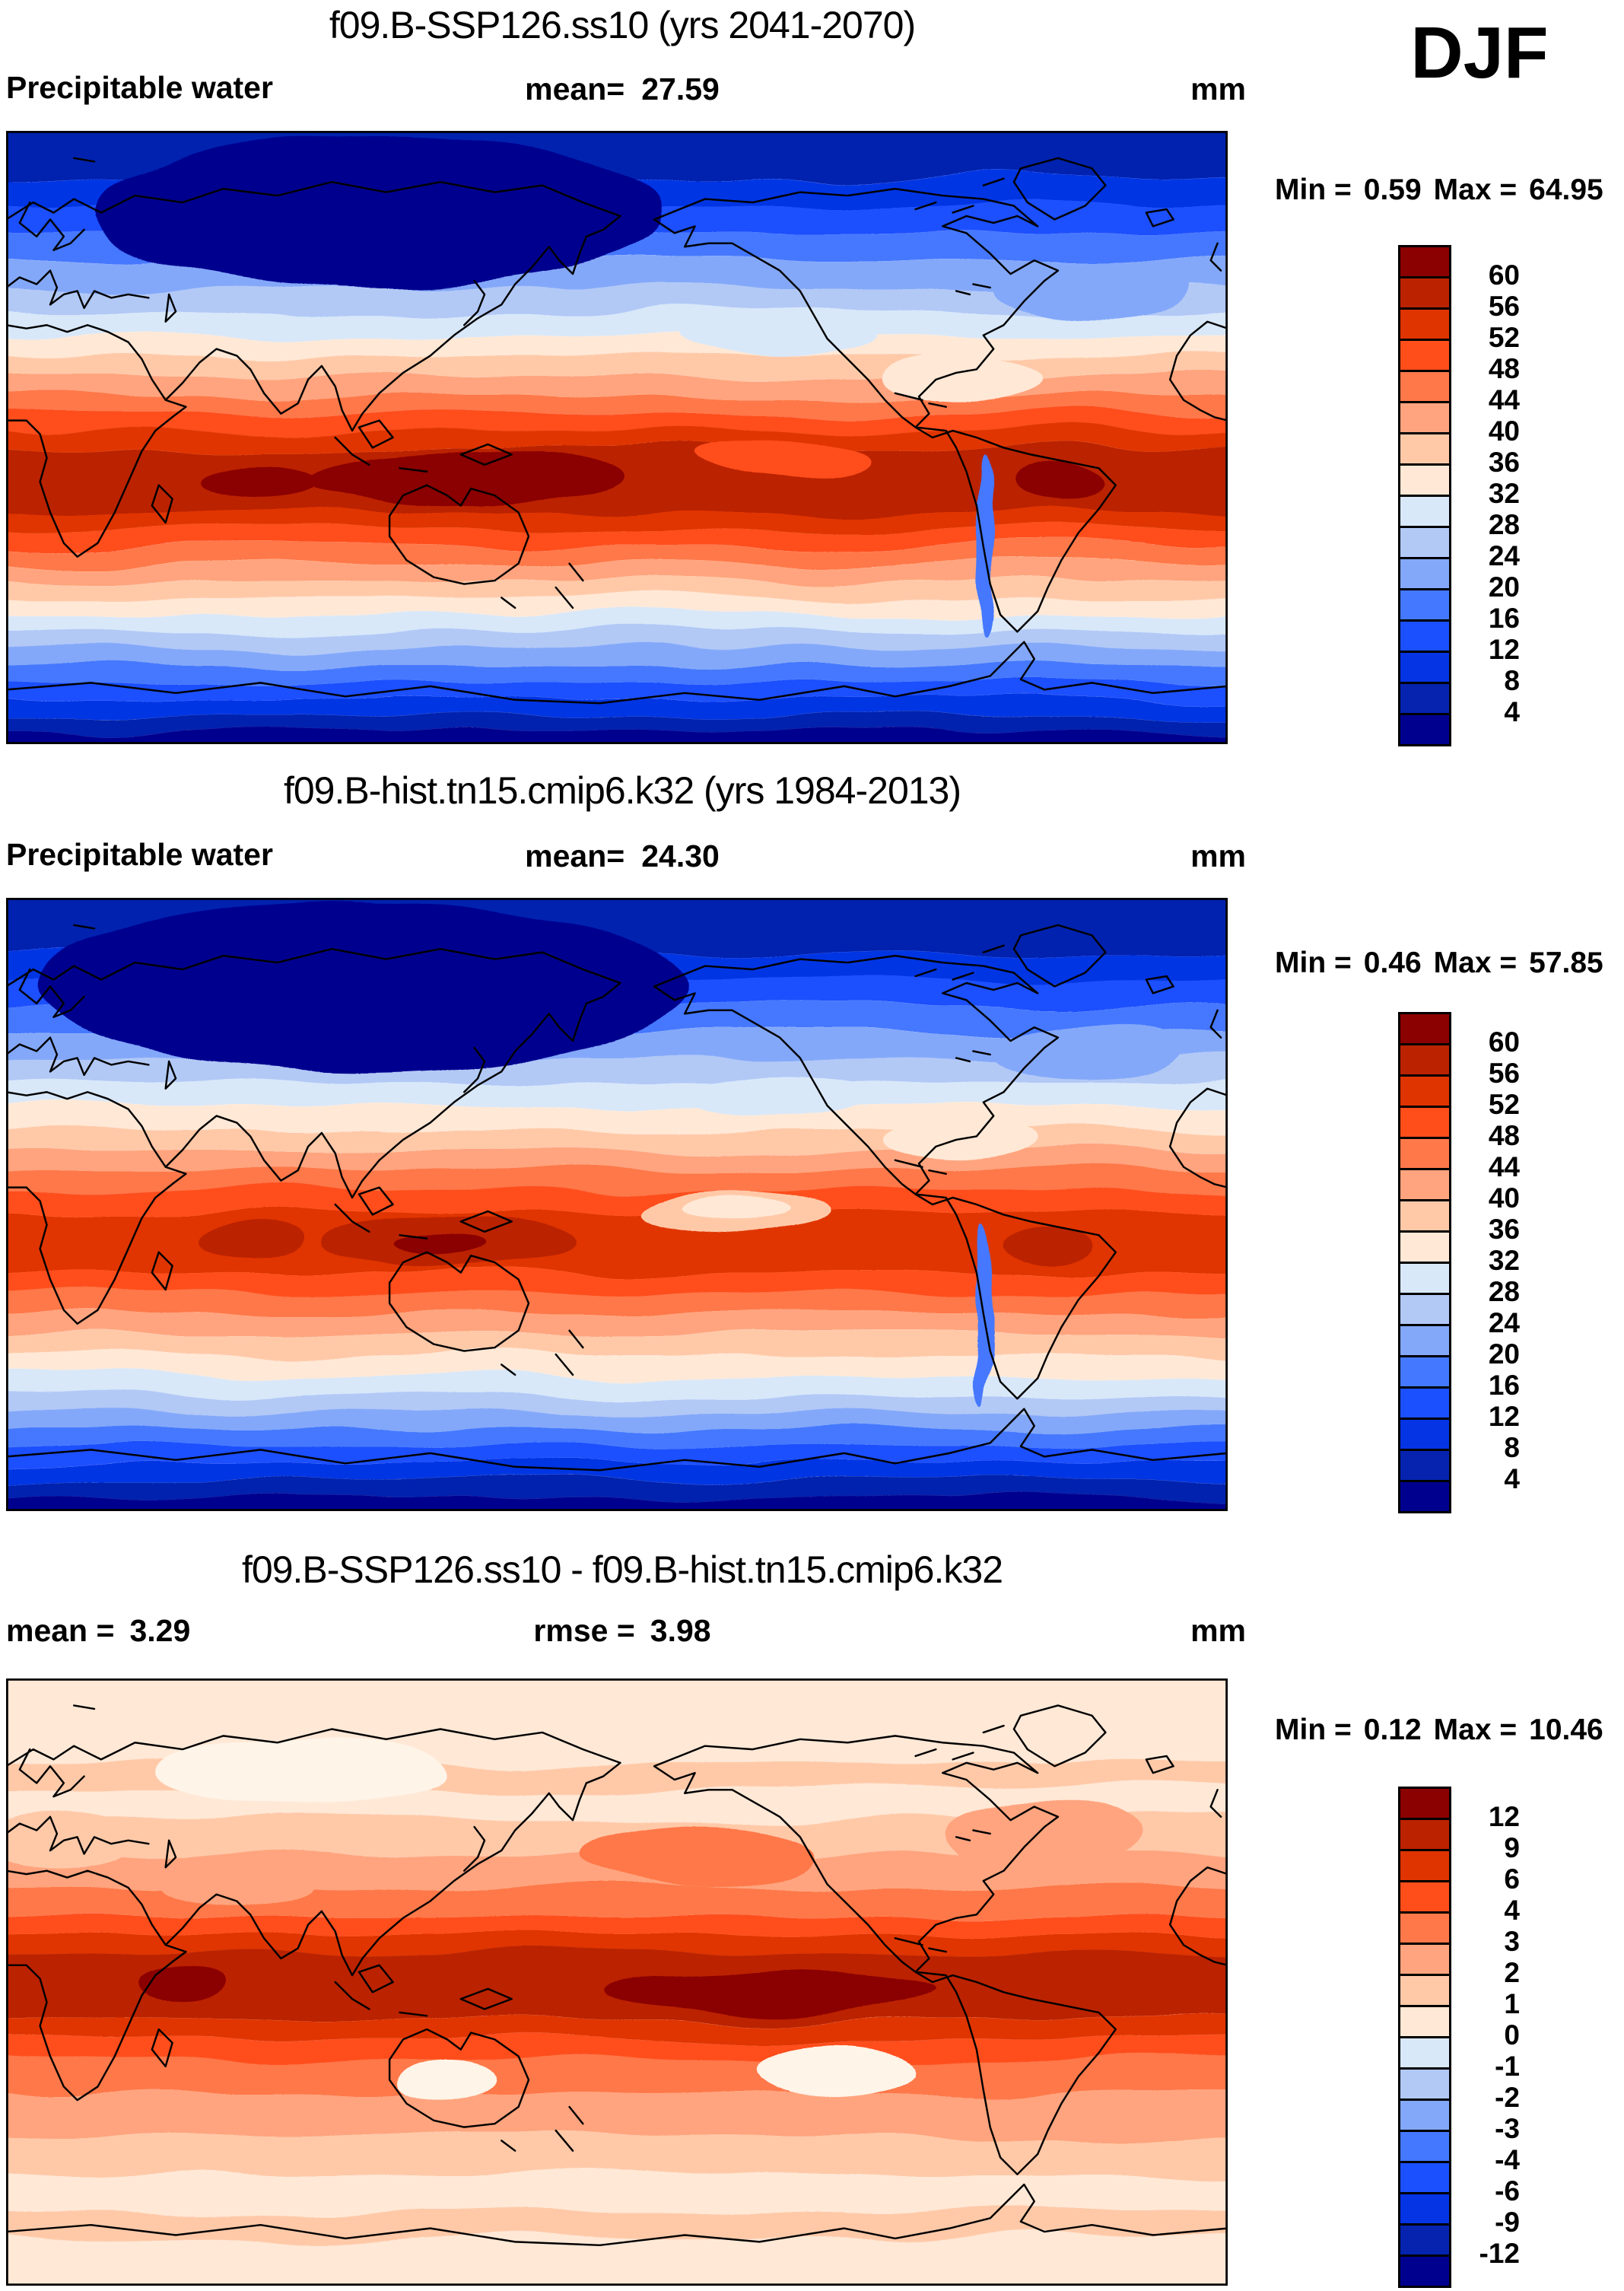  Describe the element at coordinates (1493, 1264) in the screenshot. I see `colorbar-reference: 60 56 52 48 44 40 36 32 28 24 20 16 12 8 4` at that location.